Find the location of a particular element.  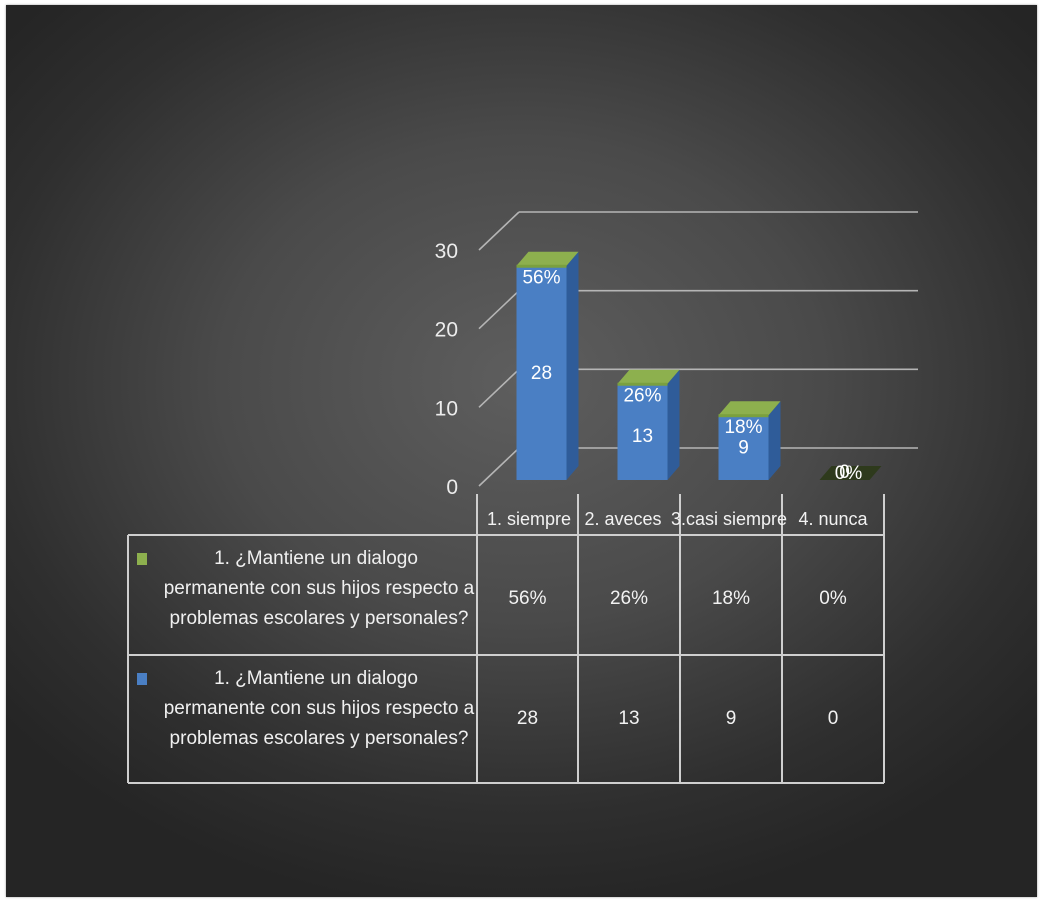

y-tick-label: 30 is located at coordinates (446, 251).